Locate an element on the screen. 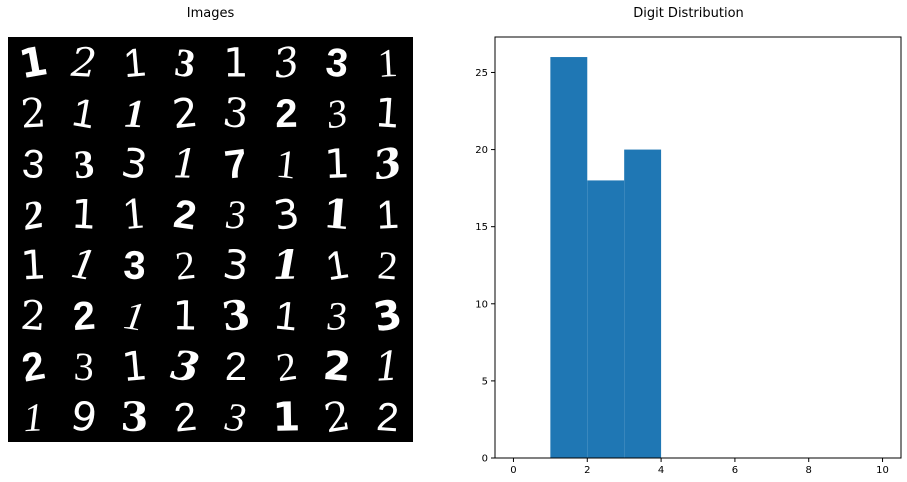 The image size is (907, 482). x-tick-label: 8 is located at coordinates (809, 470).